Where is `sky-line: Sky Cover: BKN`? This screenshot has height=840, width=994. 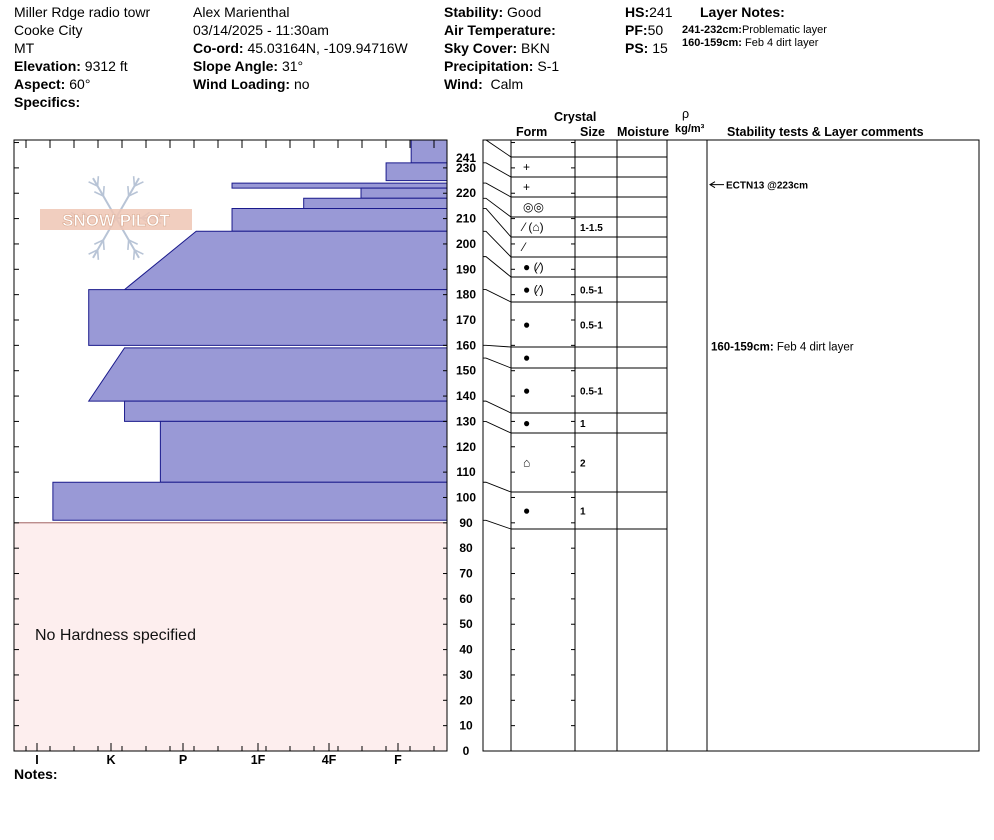
sky-line: Sky Cover: BKN is located at coordinates (497, 48).